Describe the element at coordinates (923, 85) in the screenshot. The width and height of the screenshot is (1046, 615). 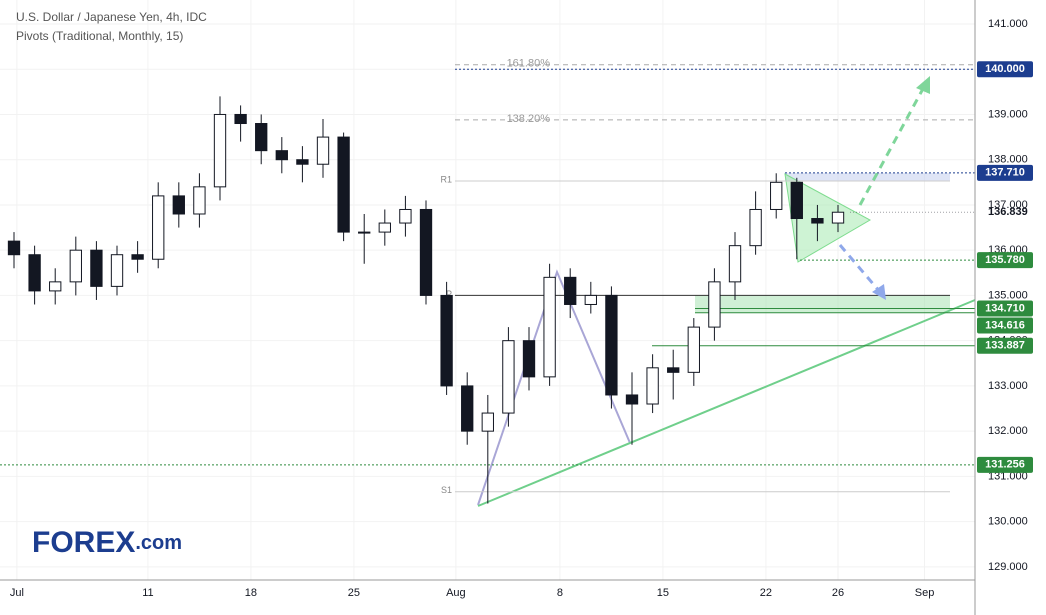
I see `bull-arrow-head` at that location.